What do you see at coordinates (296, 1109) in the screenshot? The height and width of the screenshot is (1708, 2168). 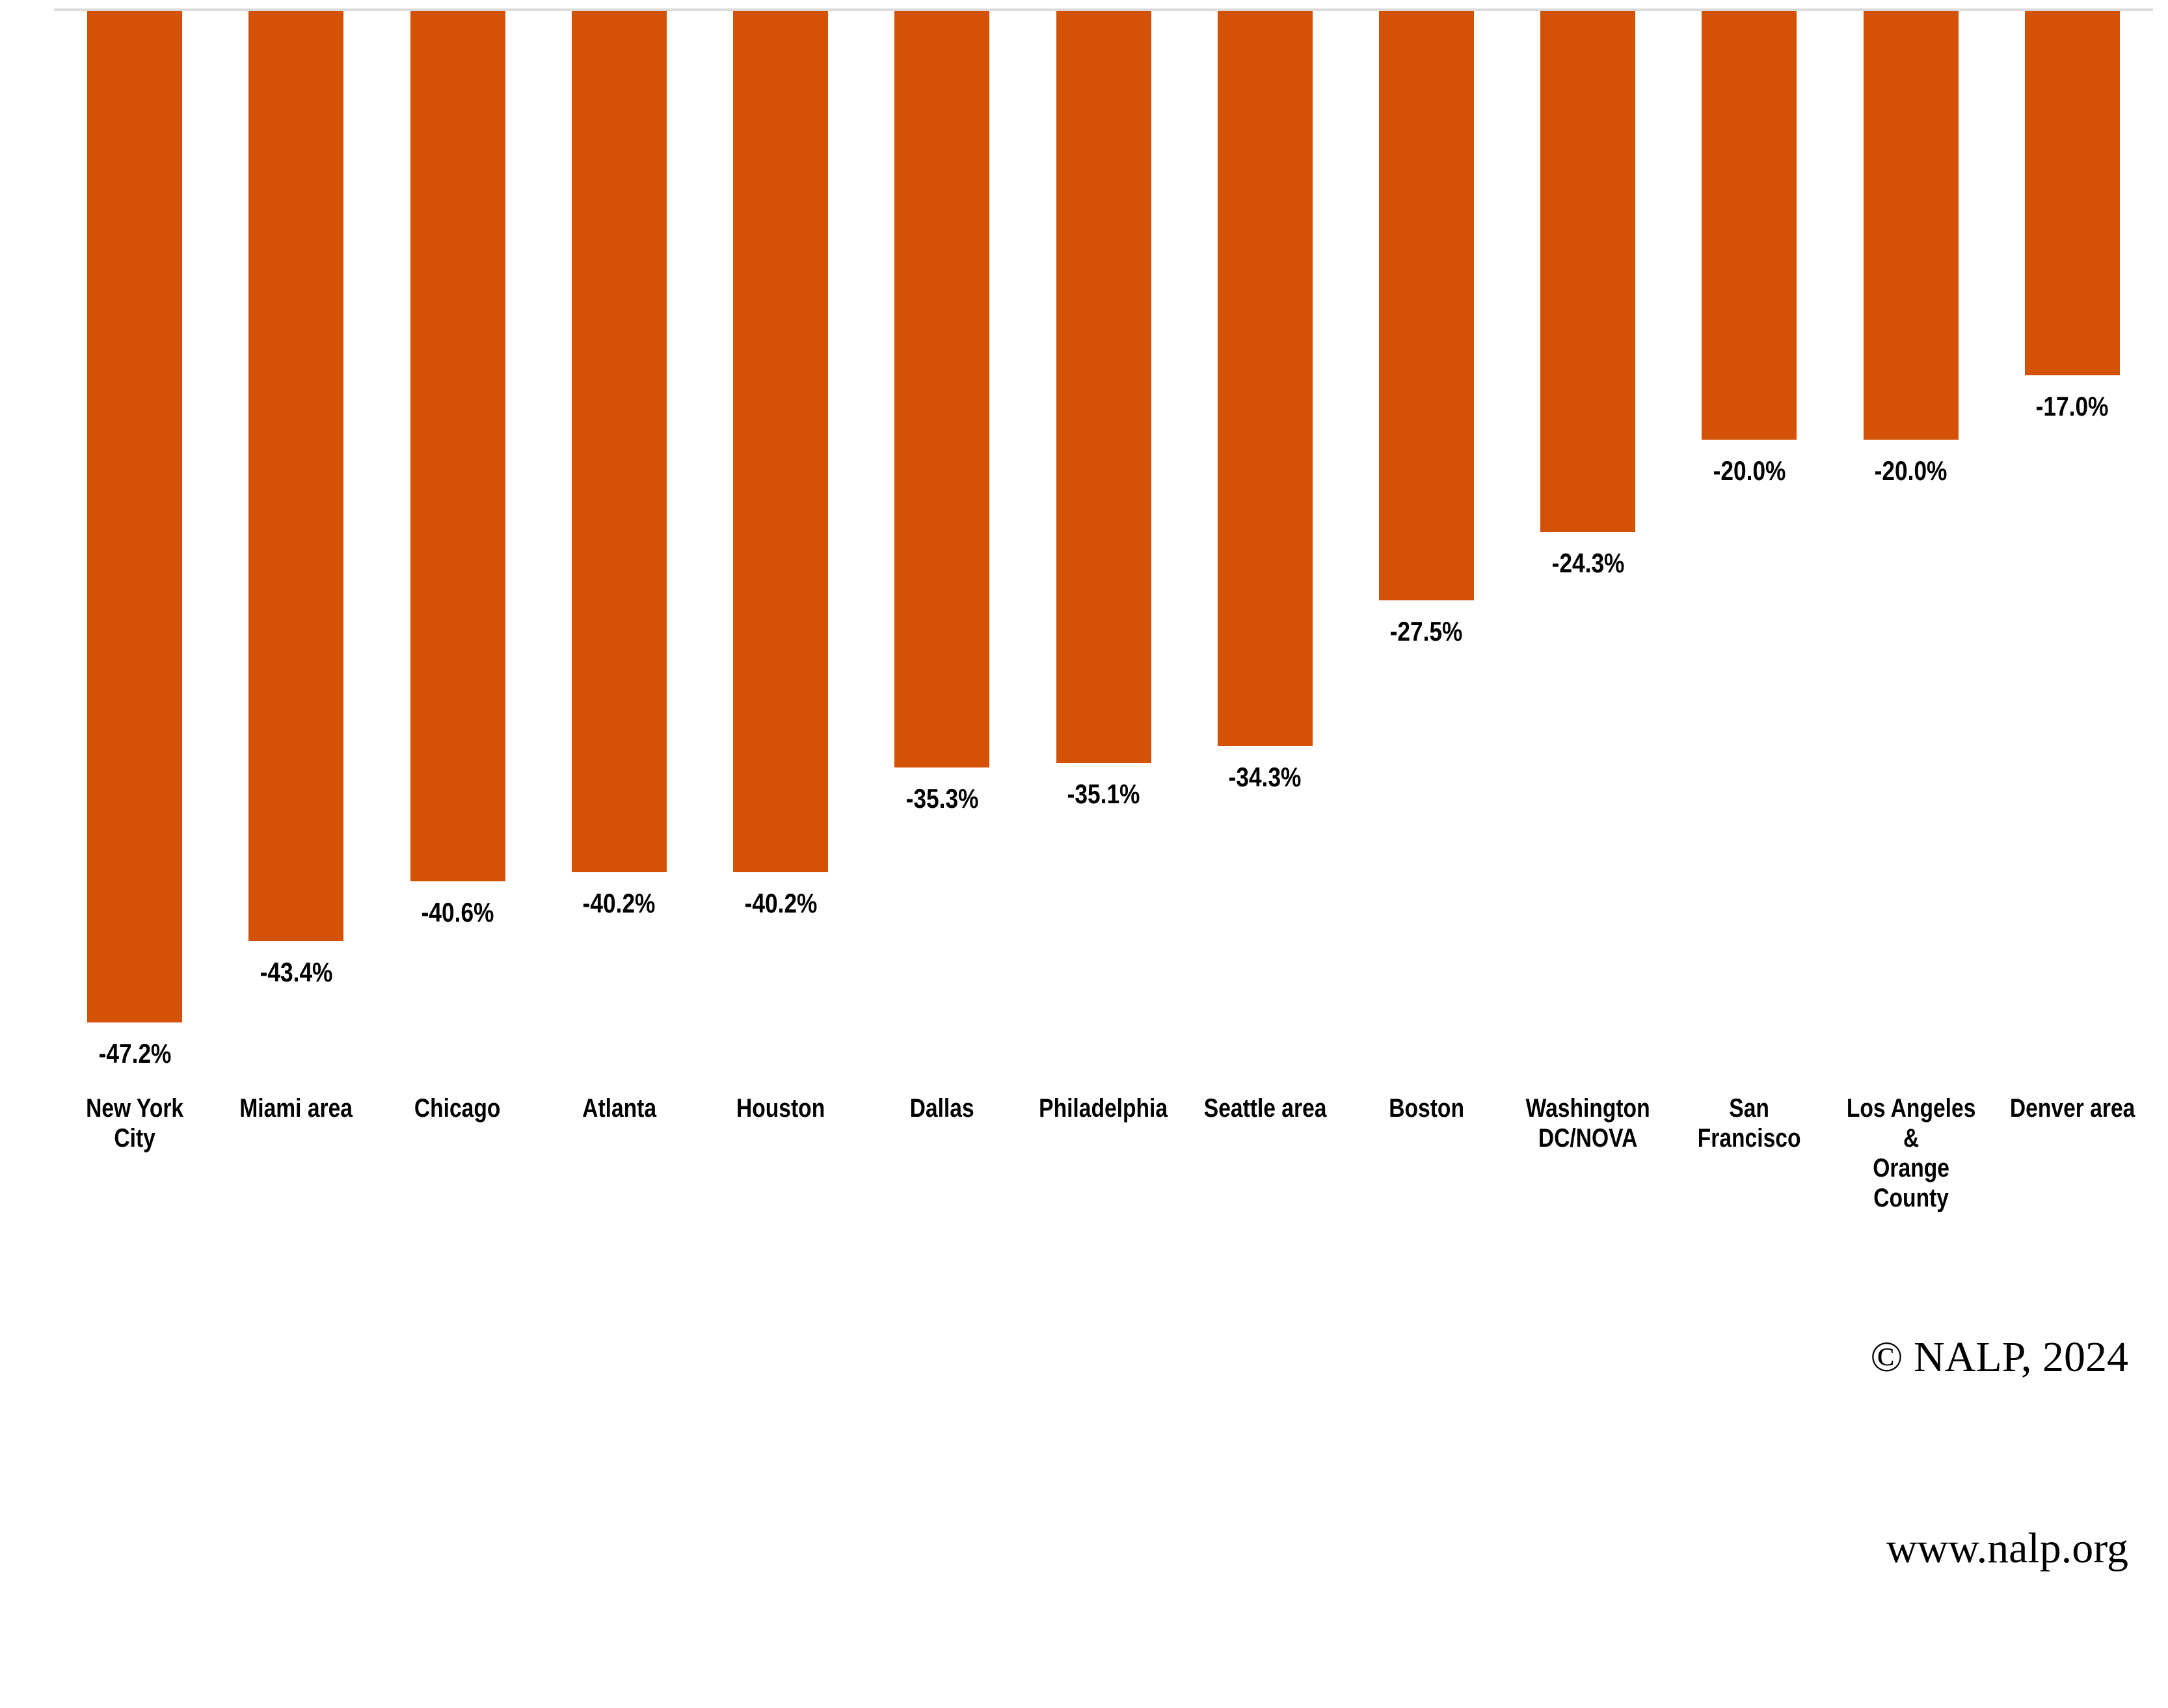 I see `category-label: Miami area` at bounding box center [296, 1109].